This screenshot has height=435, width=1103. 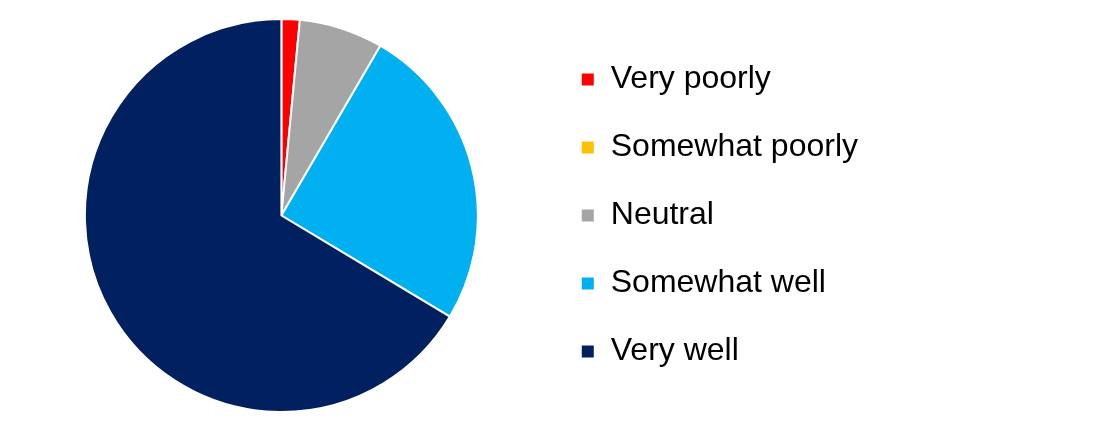 I want to click on legend-label: Somewhat well, so click(x=718, y=281).